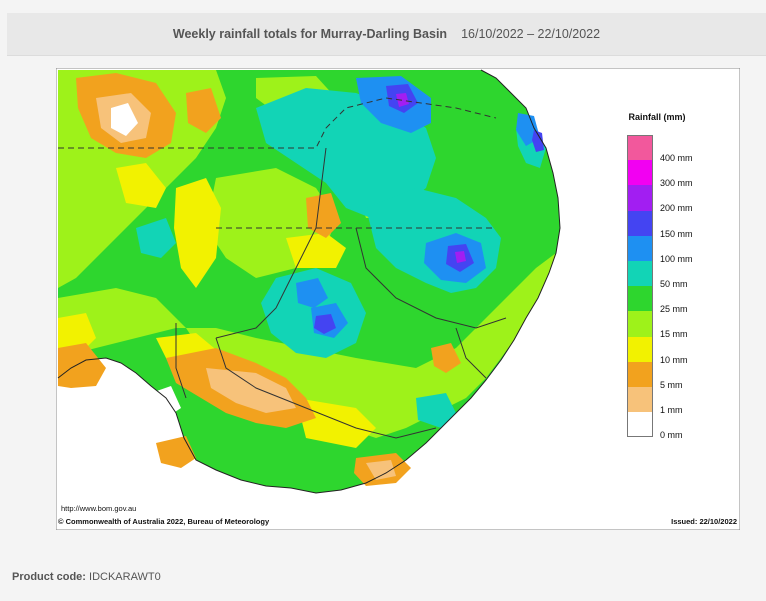  What do you see at coordinates (671, 435) in the screenshot?
I see `legend-label: 0 mm` at bounding box center [671, 435].